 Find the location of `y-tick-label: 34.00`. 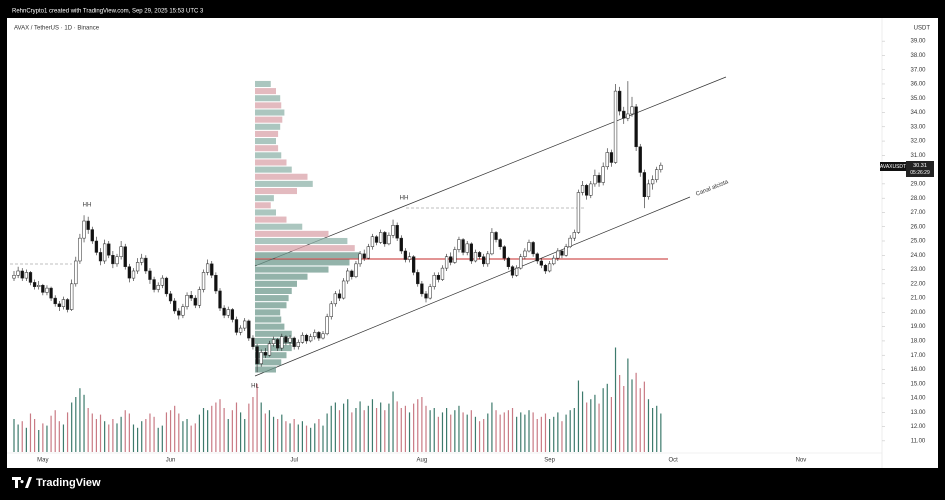

y-tick-label: 34.00 is located at coordinates (918, 113).